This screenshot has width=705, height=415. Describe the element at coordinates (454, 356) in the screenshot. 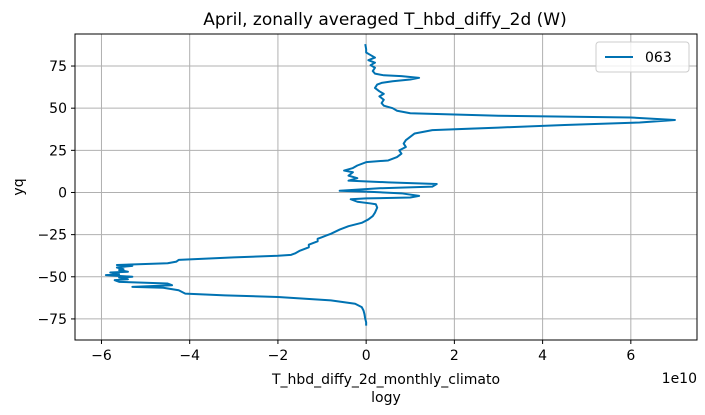

I see `x-tick-label: 2` at that location.